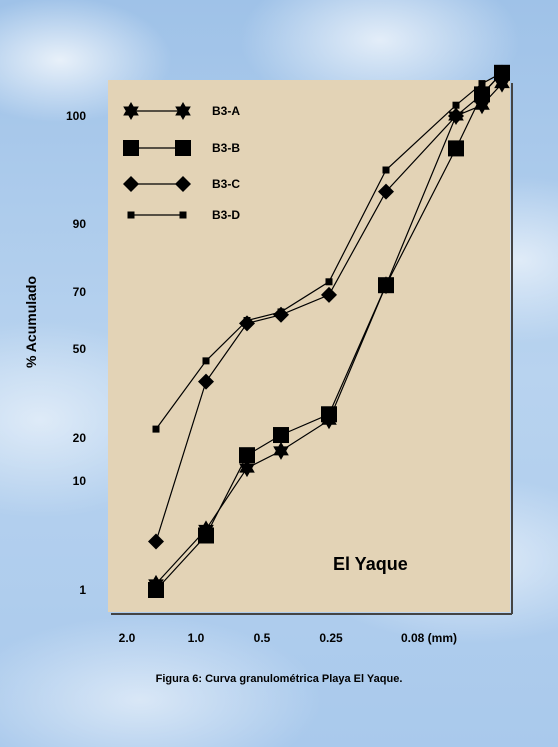 The image size is (558, 747). What do you see at coordinates (196, 638) in the screenshot?
I see `x-tick-label: 1.0` at bounding box center [196, 638].